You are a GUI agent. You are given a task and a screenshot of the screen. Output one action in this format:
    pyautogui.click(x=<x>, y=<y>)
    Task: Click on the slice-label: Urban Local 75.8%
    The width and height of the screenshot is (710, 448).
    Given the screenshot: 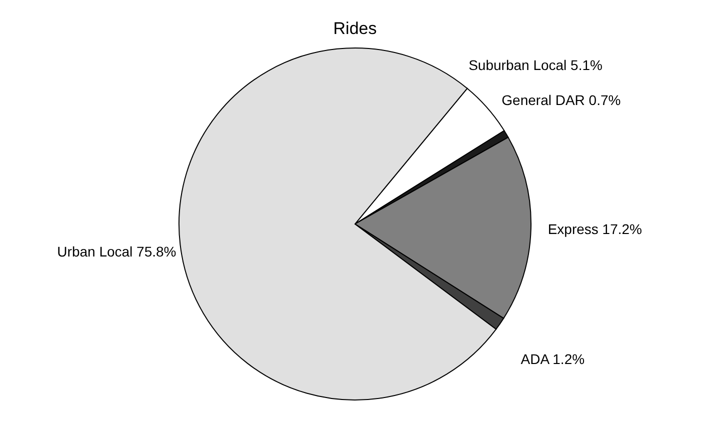 What is the action you would take?
    pyautogui.click(x=116, y=252)
    